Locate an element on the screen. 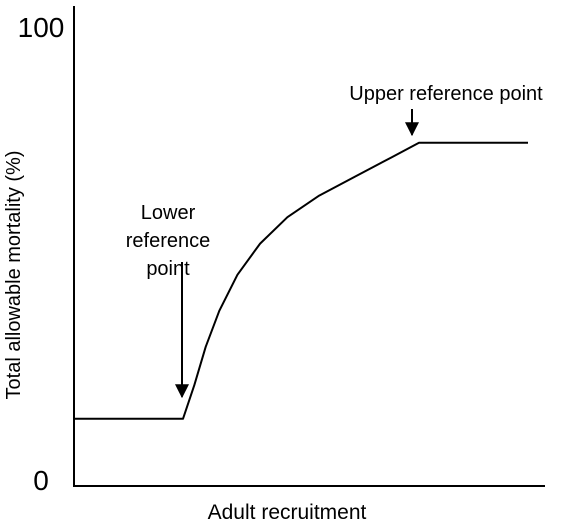 This screenshot has width=569, height=525. y-tick-label-min: 0 is located at coordinates (41, 480).